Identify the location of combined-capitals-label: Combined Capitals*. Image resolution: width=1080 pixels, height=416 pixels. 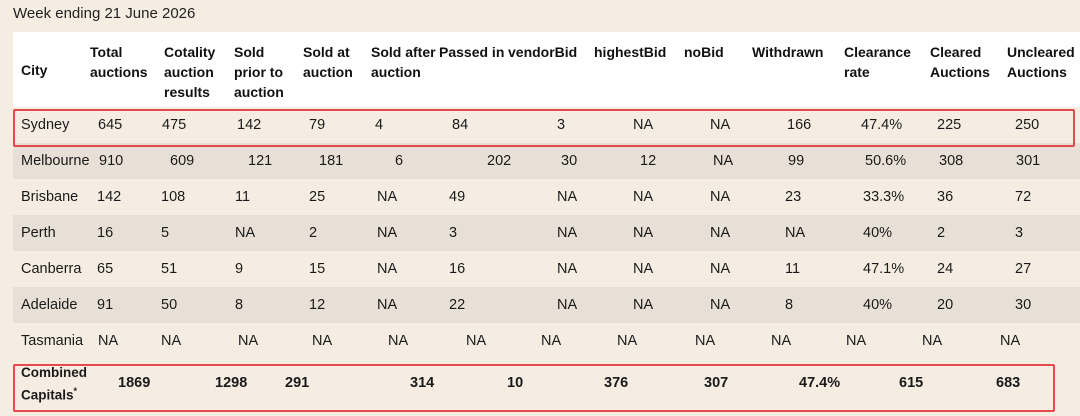
(54, 384).